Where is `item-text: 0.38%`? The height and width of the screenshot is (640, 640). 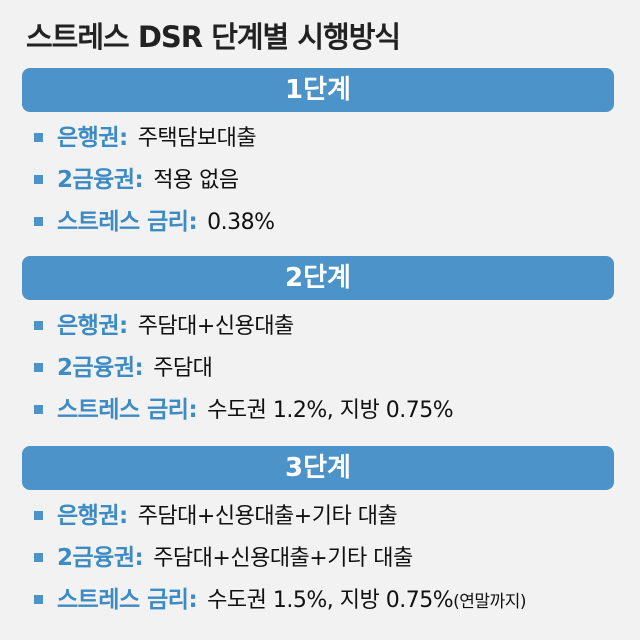 item-text: 0.38% is located at coordinates (241, 222).